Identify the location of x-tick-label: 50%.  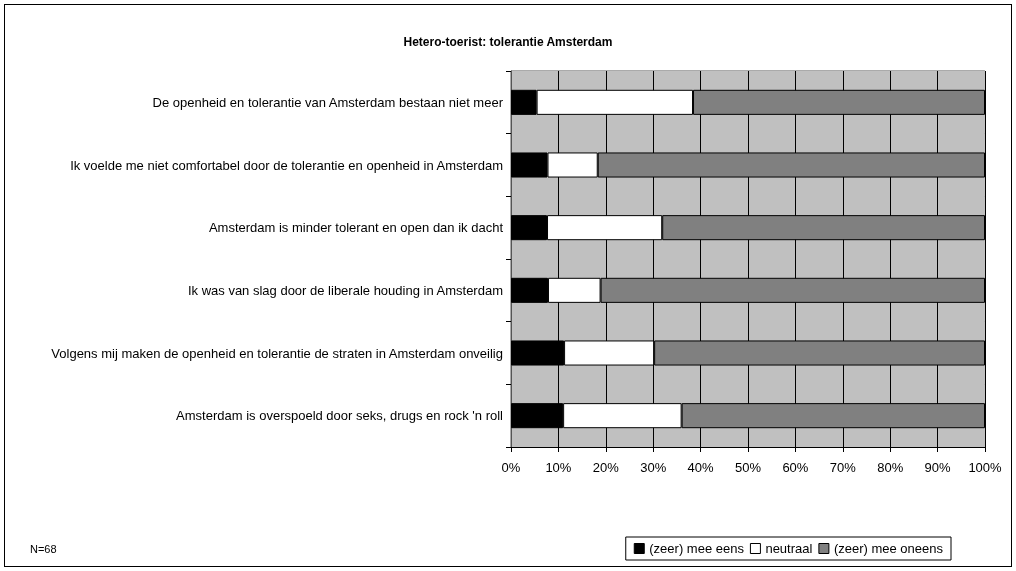
(748, 467).